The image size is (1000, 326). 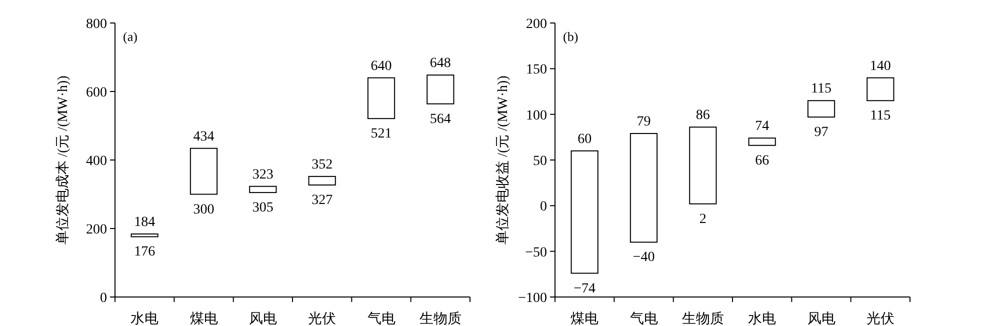 What do you see at coordinates (145, 222) in the screenshot?
I see `annotation: 184` at bounding box center [145, 222].